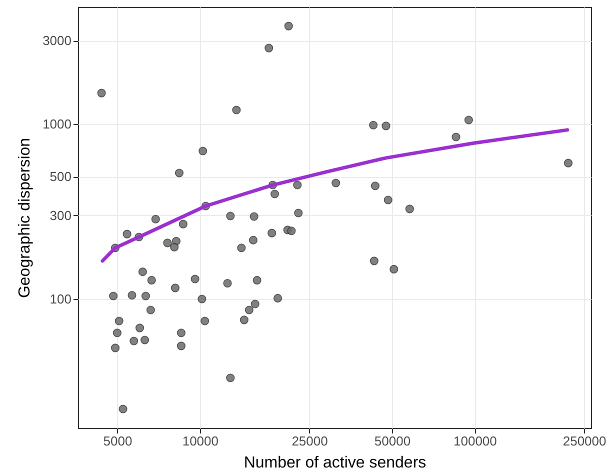 This screenshot has width=611, height=476. What do you see at coordinates (475, 441) in the screenshot?
I see `x-tick-label: 100000` at bounding box center [475, 441].